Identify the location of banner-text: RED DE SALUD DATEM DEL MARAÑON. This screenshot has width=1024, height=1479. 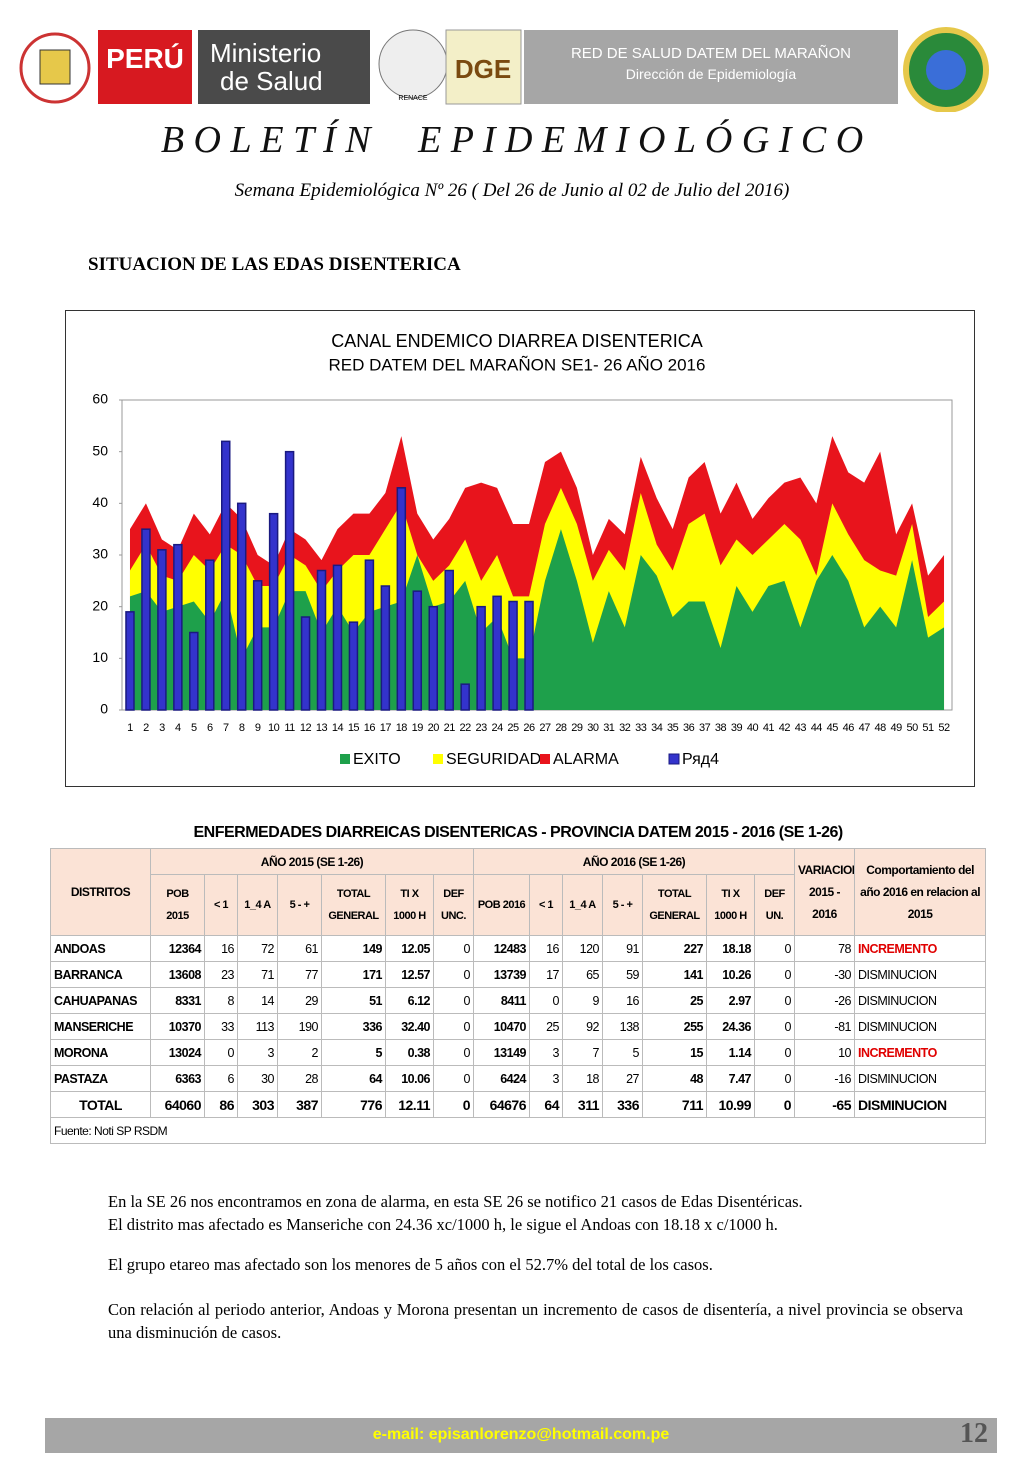
(711, 53).